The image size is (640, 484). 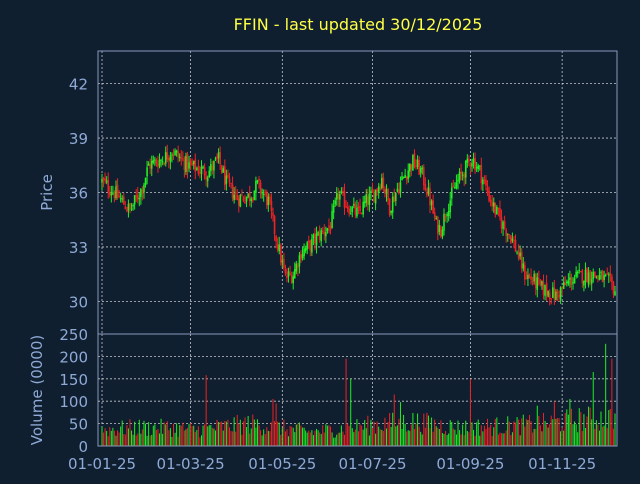 I want to click on price-tick-label: 42, so click(x=78, y=85).